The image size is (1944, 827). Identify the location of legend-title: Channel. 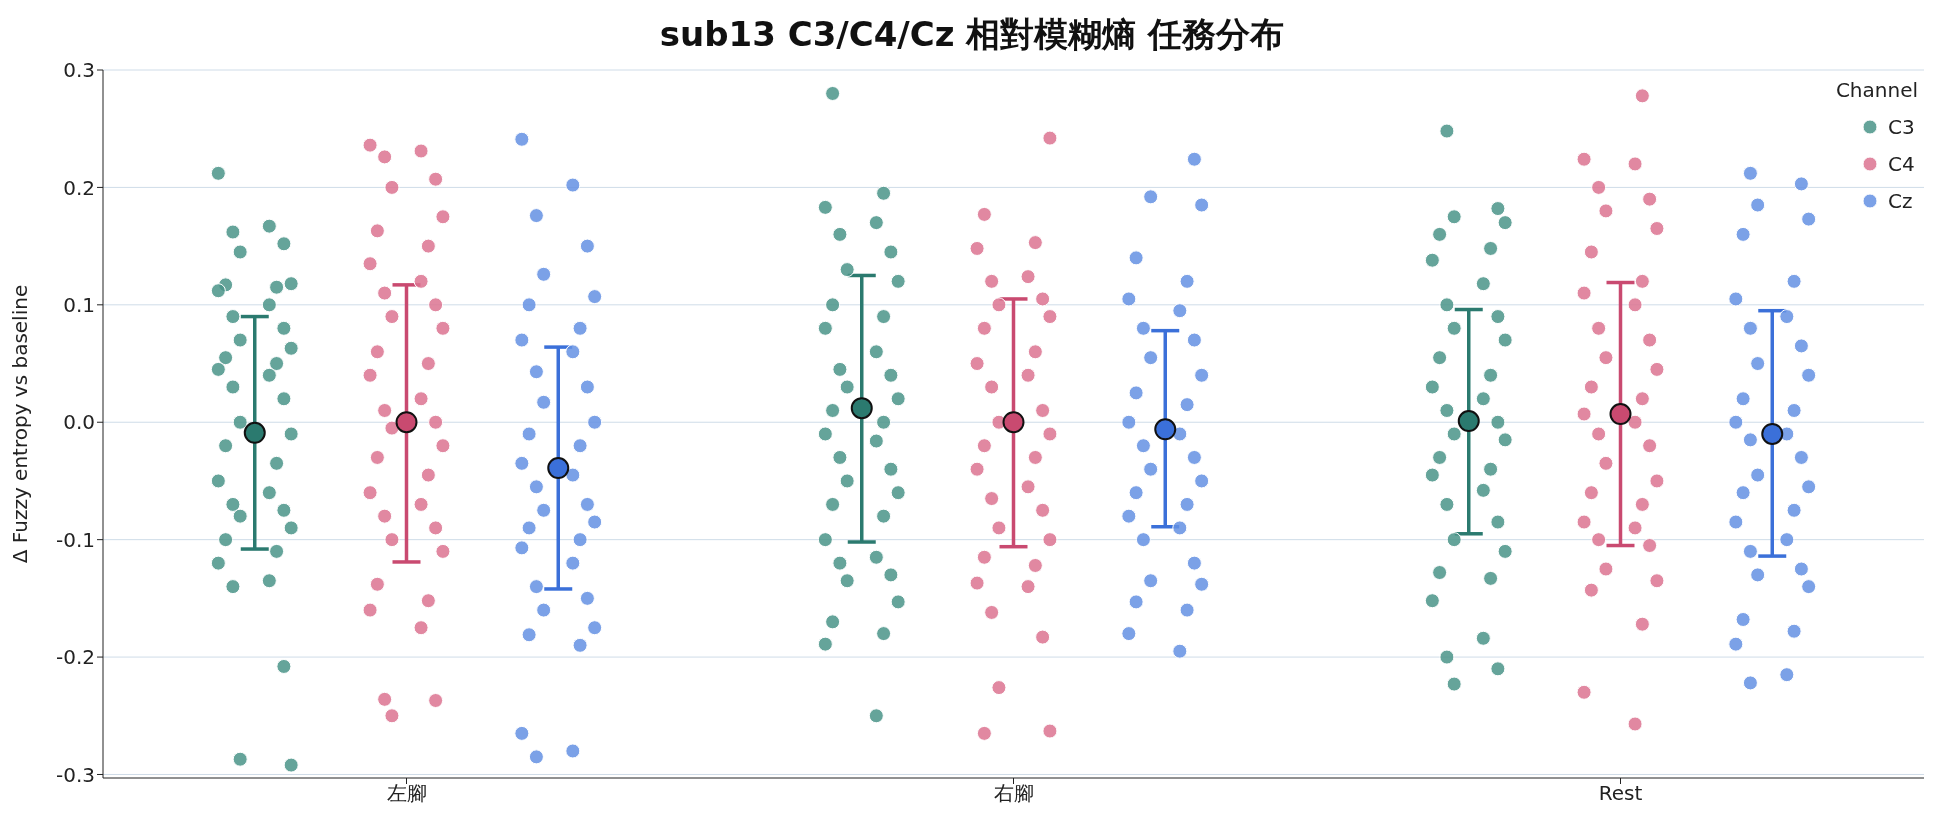
(1876, 90).